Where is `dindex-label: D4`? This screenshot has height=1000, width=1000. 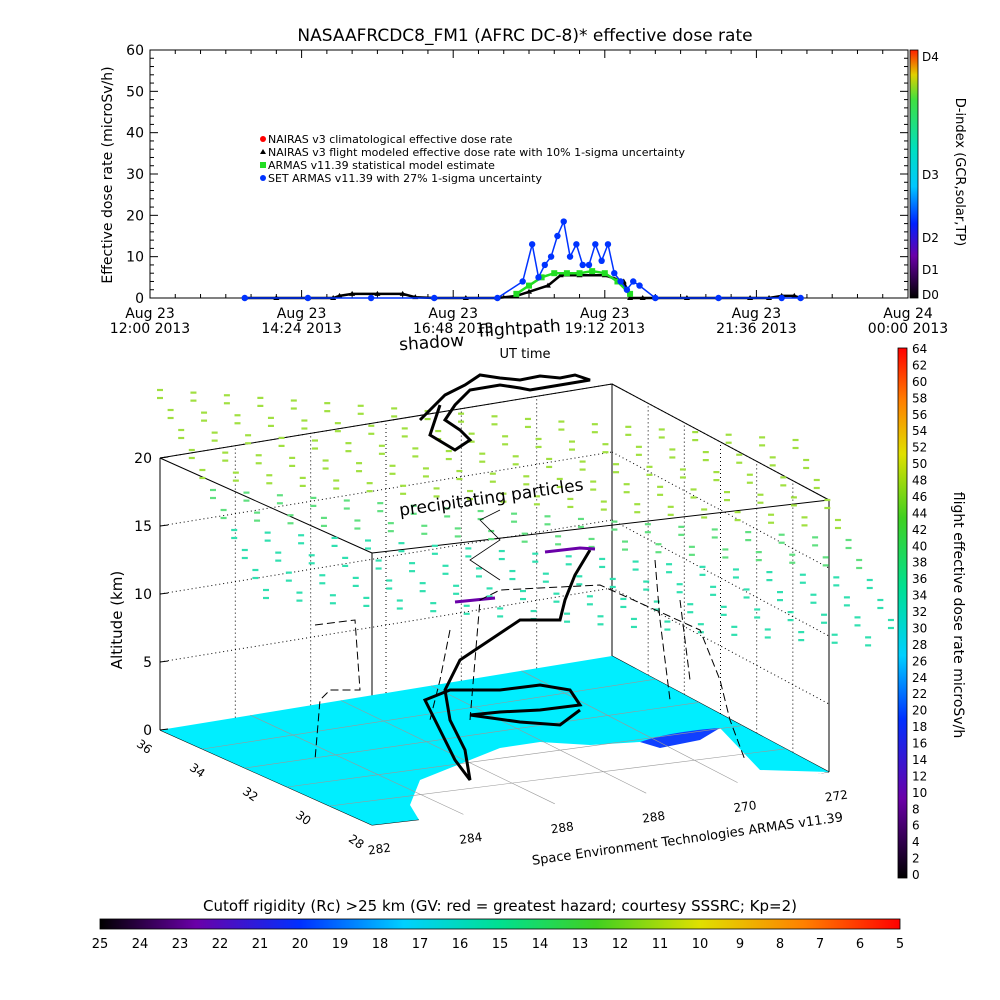 dindex-label: D4 is located at coordinates (930, 57).